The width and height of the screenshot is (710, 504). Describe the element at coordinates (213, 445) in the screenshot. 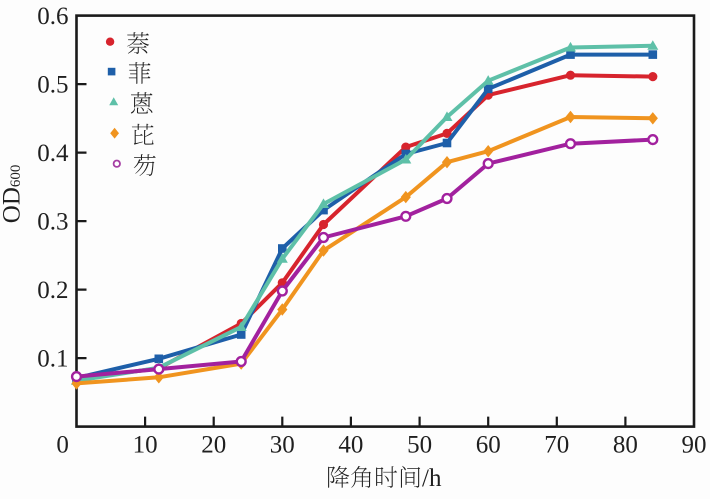

I see `svg-text: 20` at that location.